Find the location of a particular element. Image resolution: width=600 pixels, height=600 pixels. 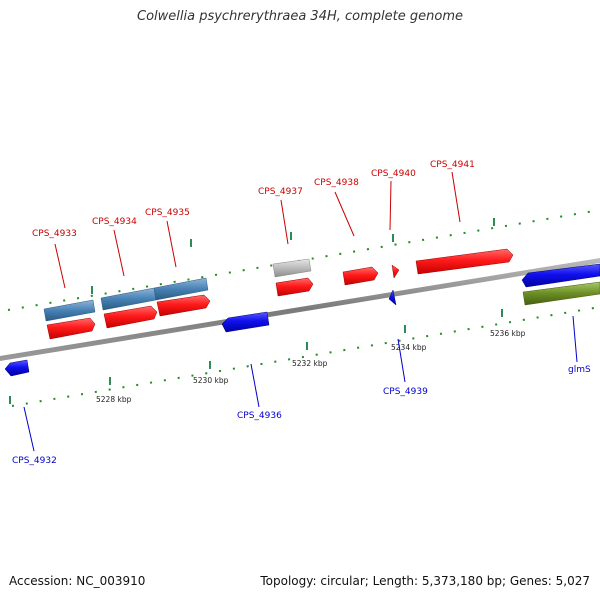

label-glms: glmS is located at coordinates (579, 370).